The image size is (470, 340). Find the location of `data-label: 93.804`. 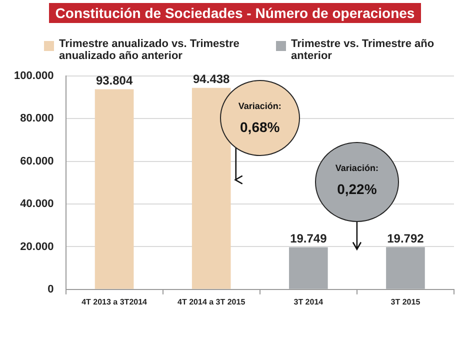

data-label: 93.804 is located at coordinates (114, 81).